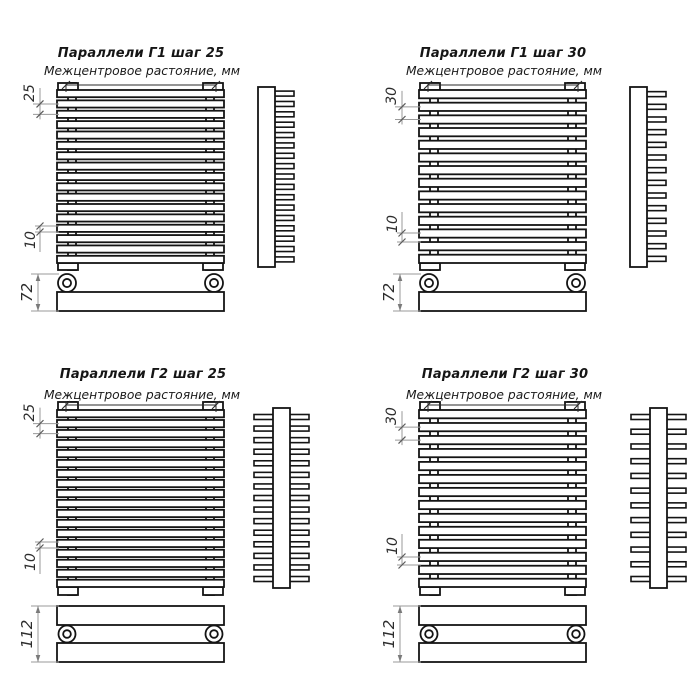 Image resolution: width=700 pixels, height=700 pixels. What do you see at coordinates (505, 374) in the screenshot?
I see `drawing-title-g2-step30: Параллели Г2 шаг 30` at bounding box center [505, 374].